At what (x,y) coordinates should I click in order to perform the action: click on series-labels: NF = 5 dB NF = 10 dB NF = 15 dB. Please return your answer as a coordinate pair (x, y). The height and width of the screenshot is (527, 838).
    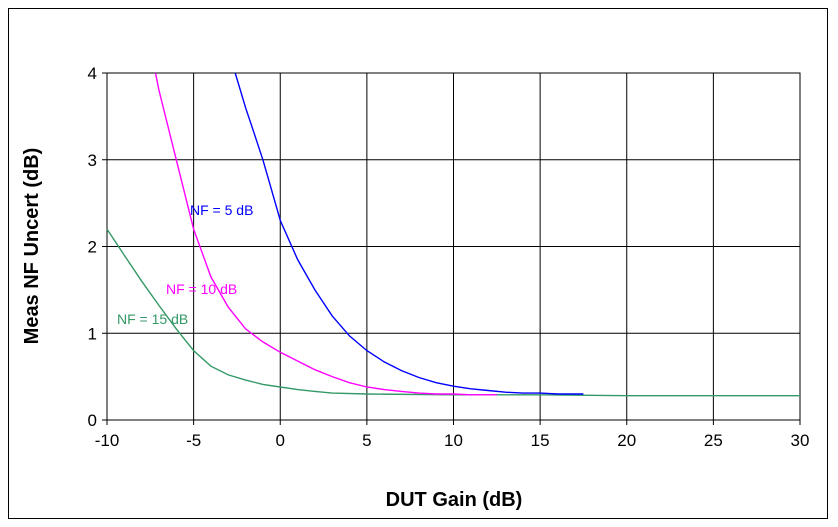
    Looking at the image, I should click on (185, 264).